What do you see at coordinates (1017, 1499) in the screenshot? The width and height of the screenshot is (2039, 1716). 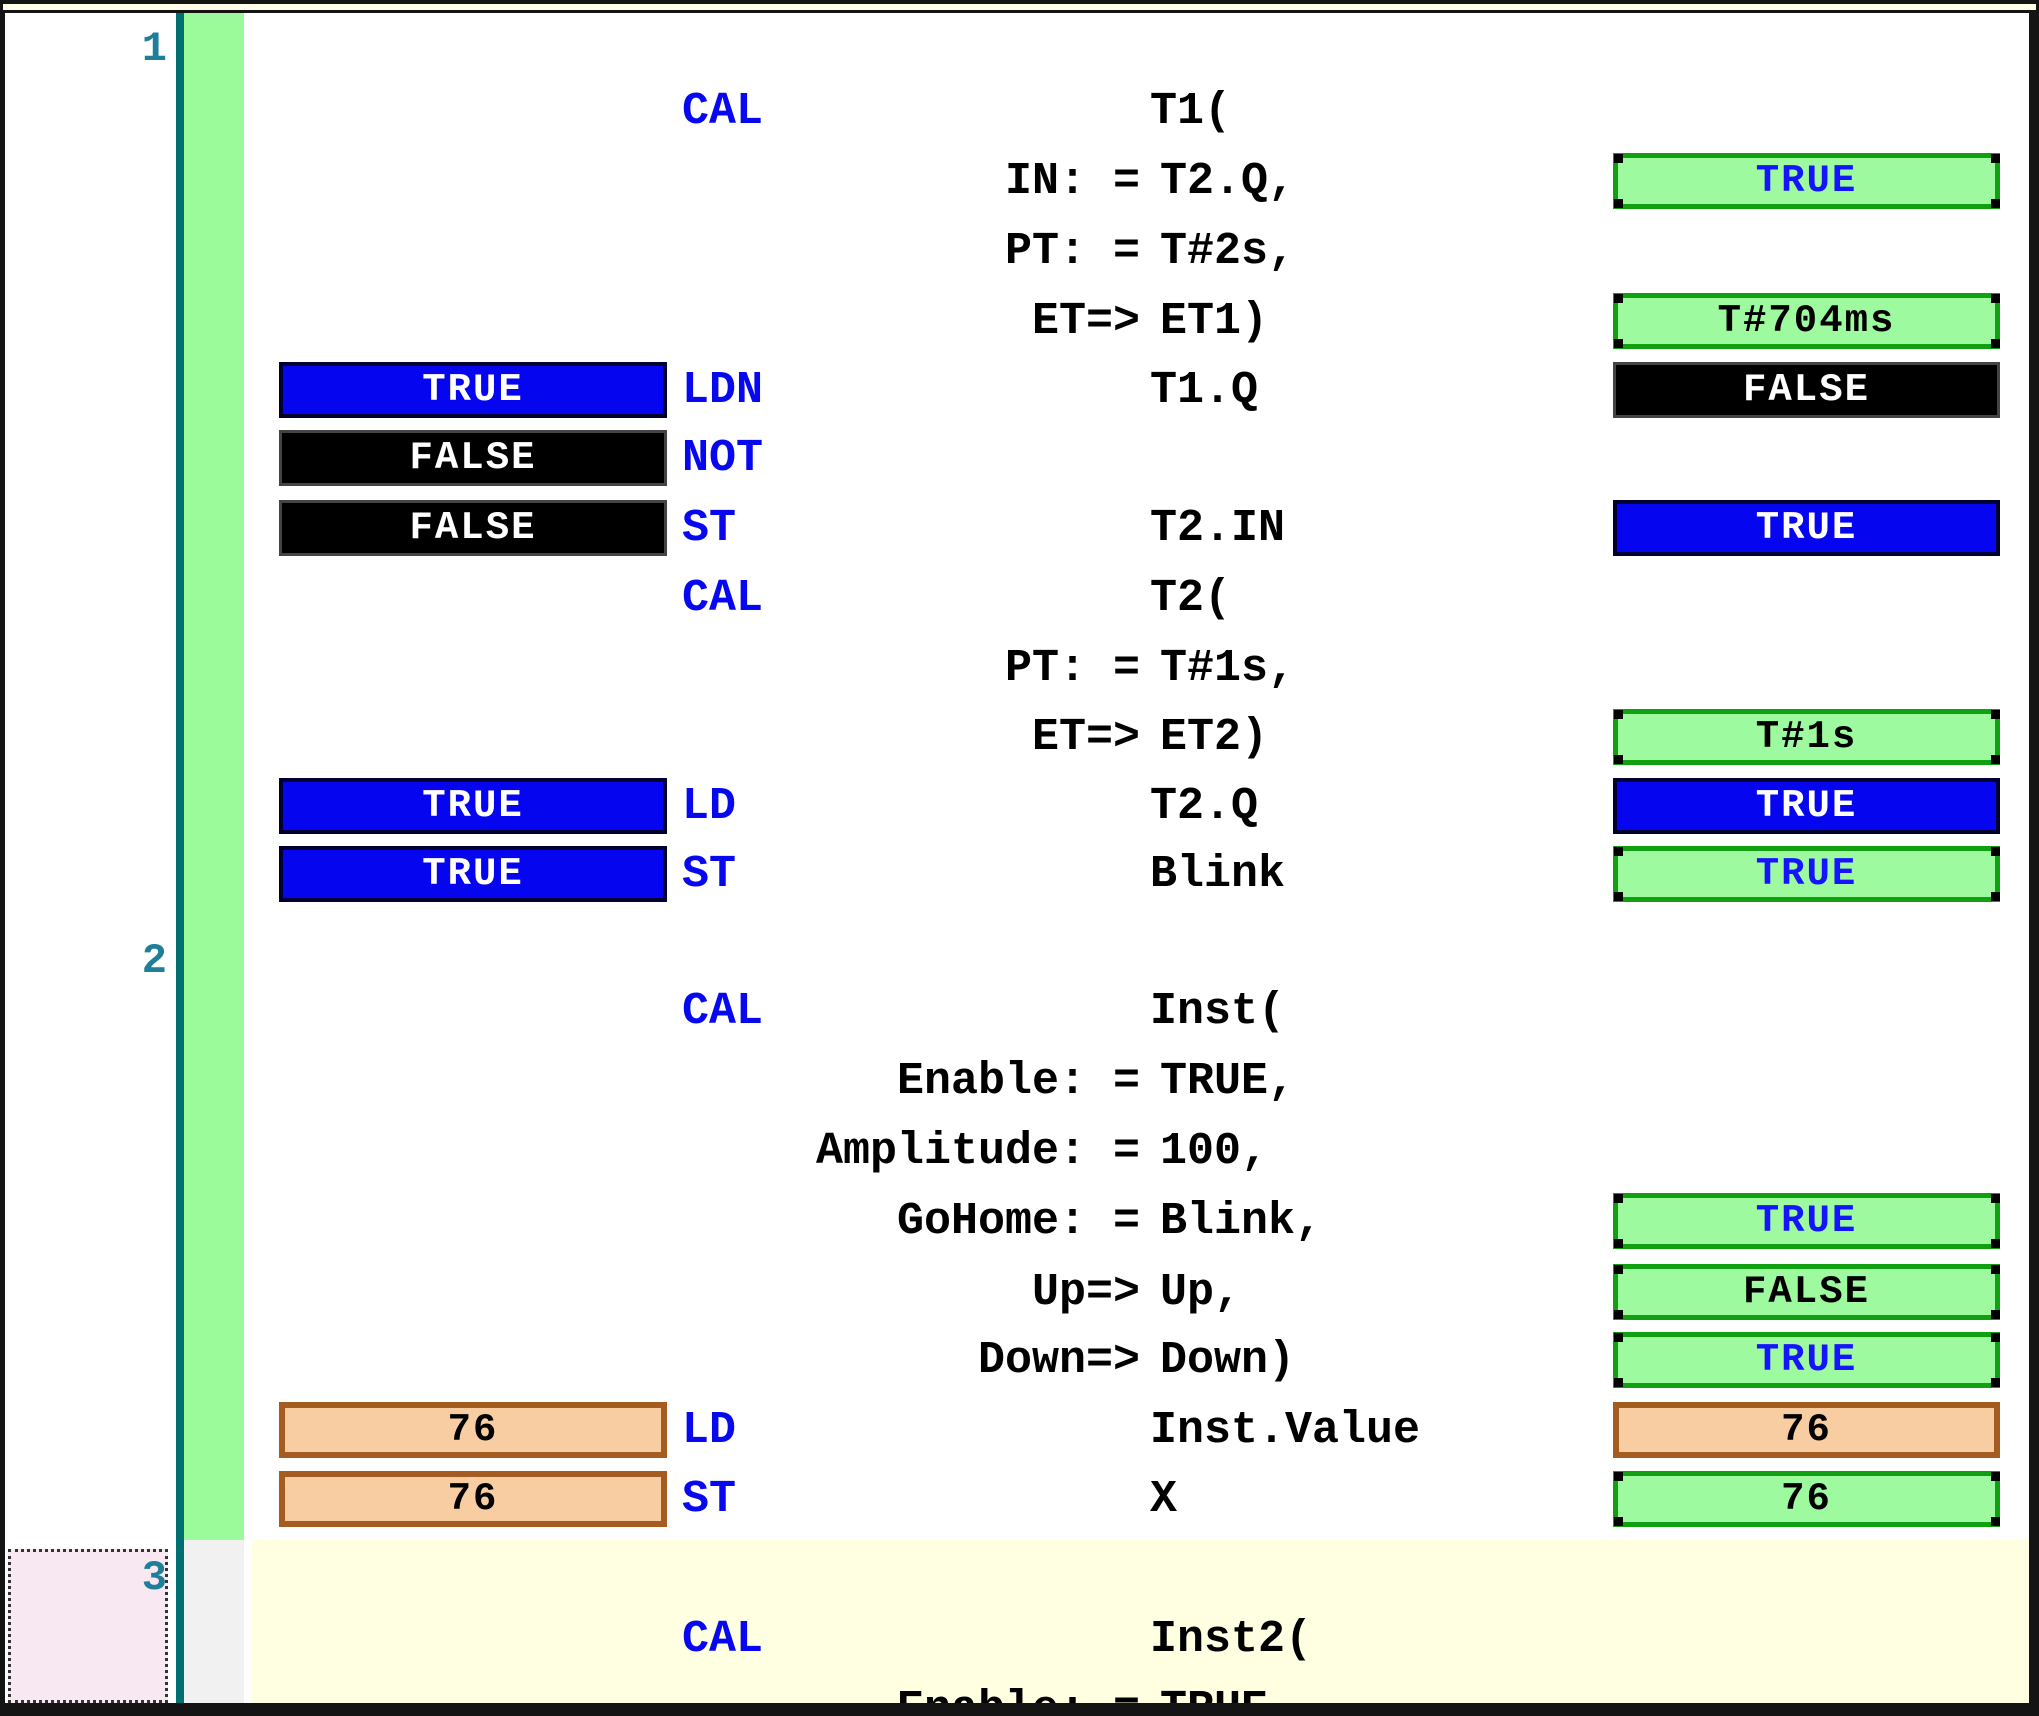 I see `il-row: 76 ST X 76` at bounding box center [1017, 1499].